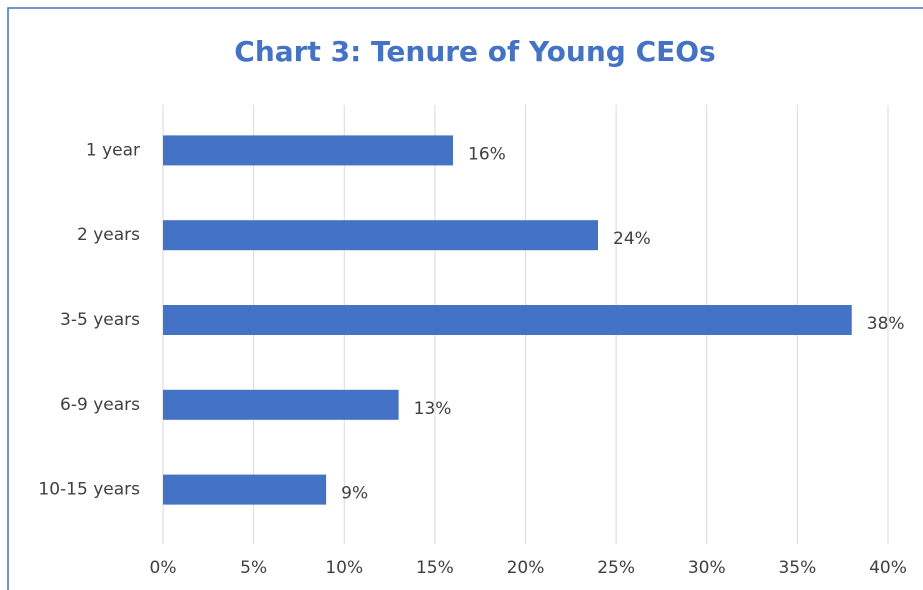 This screenshot has height=590, width=923. Describe the element at coordinates (100, 405) in the screenshot. I see `y-tick-label: 6-9 years` at that location.